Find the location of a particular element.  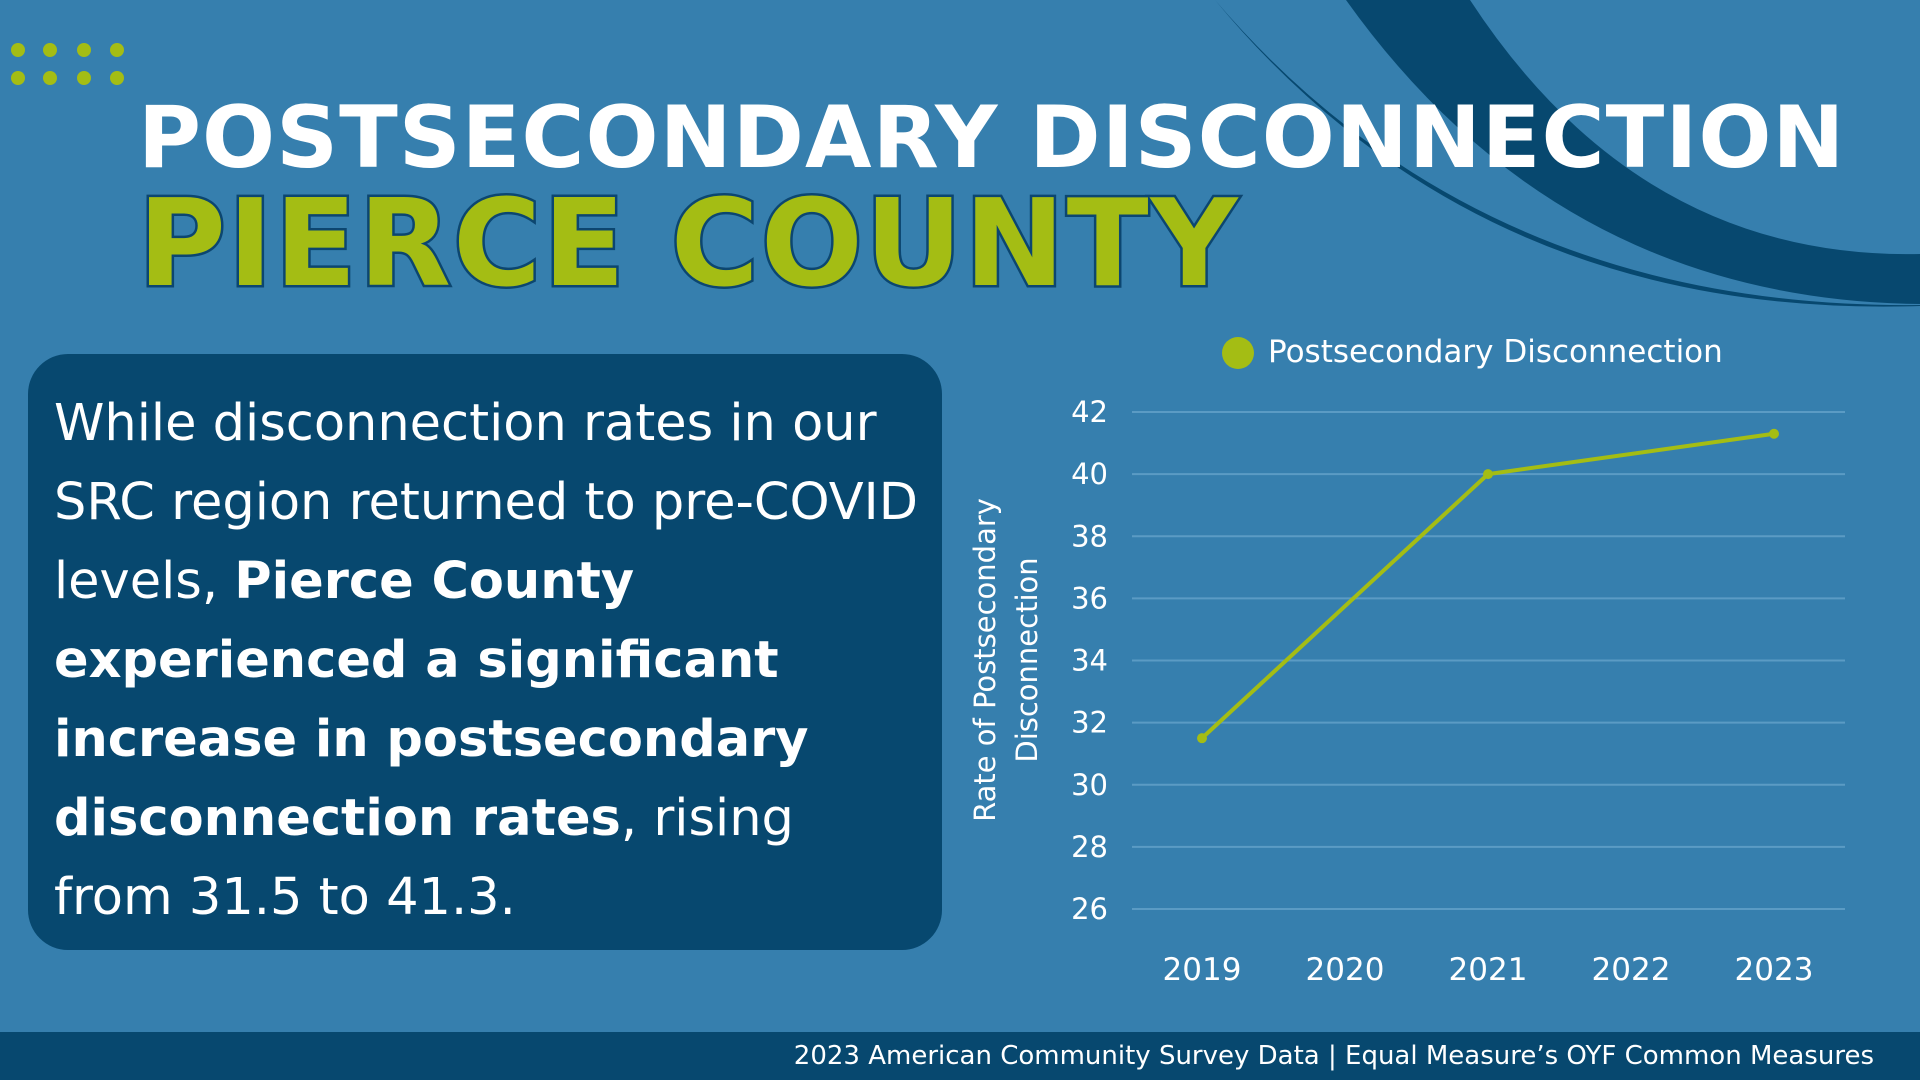

y-tick-label: 26 is located at coordinates (1089, 909).